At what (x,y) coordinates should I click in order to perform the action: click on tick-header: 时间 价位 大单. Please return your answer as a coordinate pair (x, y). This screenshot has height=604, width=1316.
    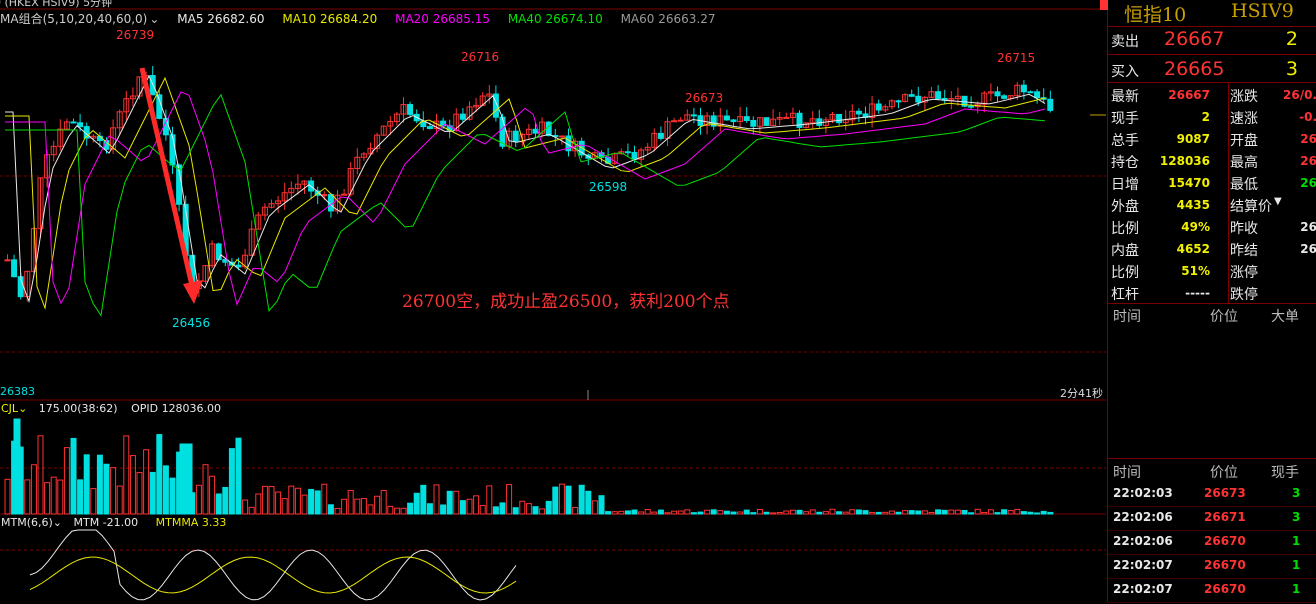
    Looking at the image, I should click on (1212, 316).